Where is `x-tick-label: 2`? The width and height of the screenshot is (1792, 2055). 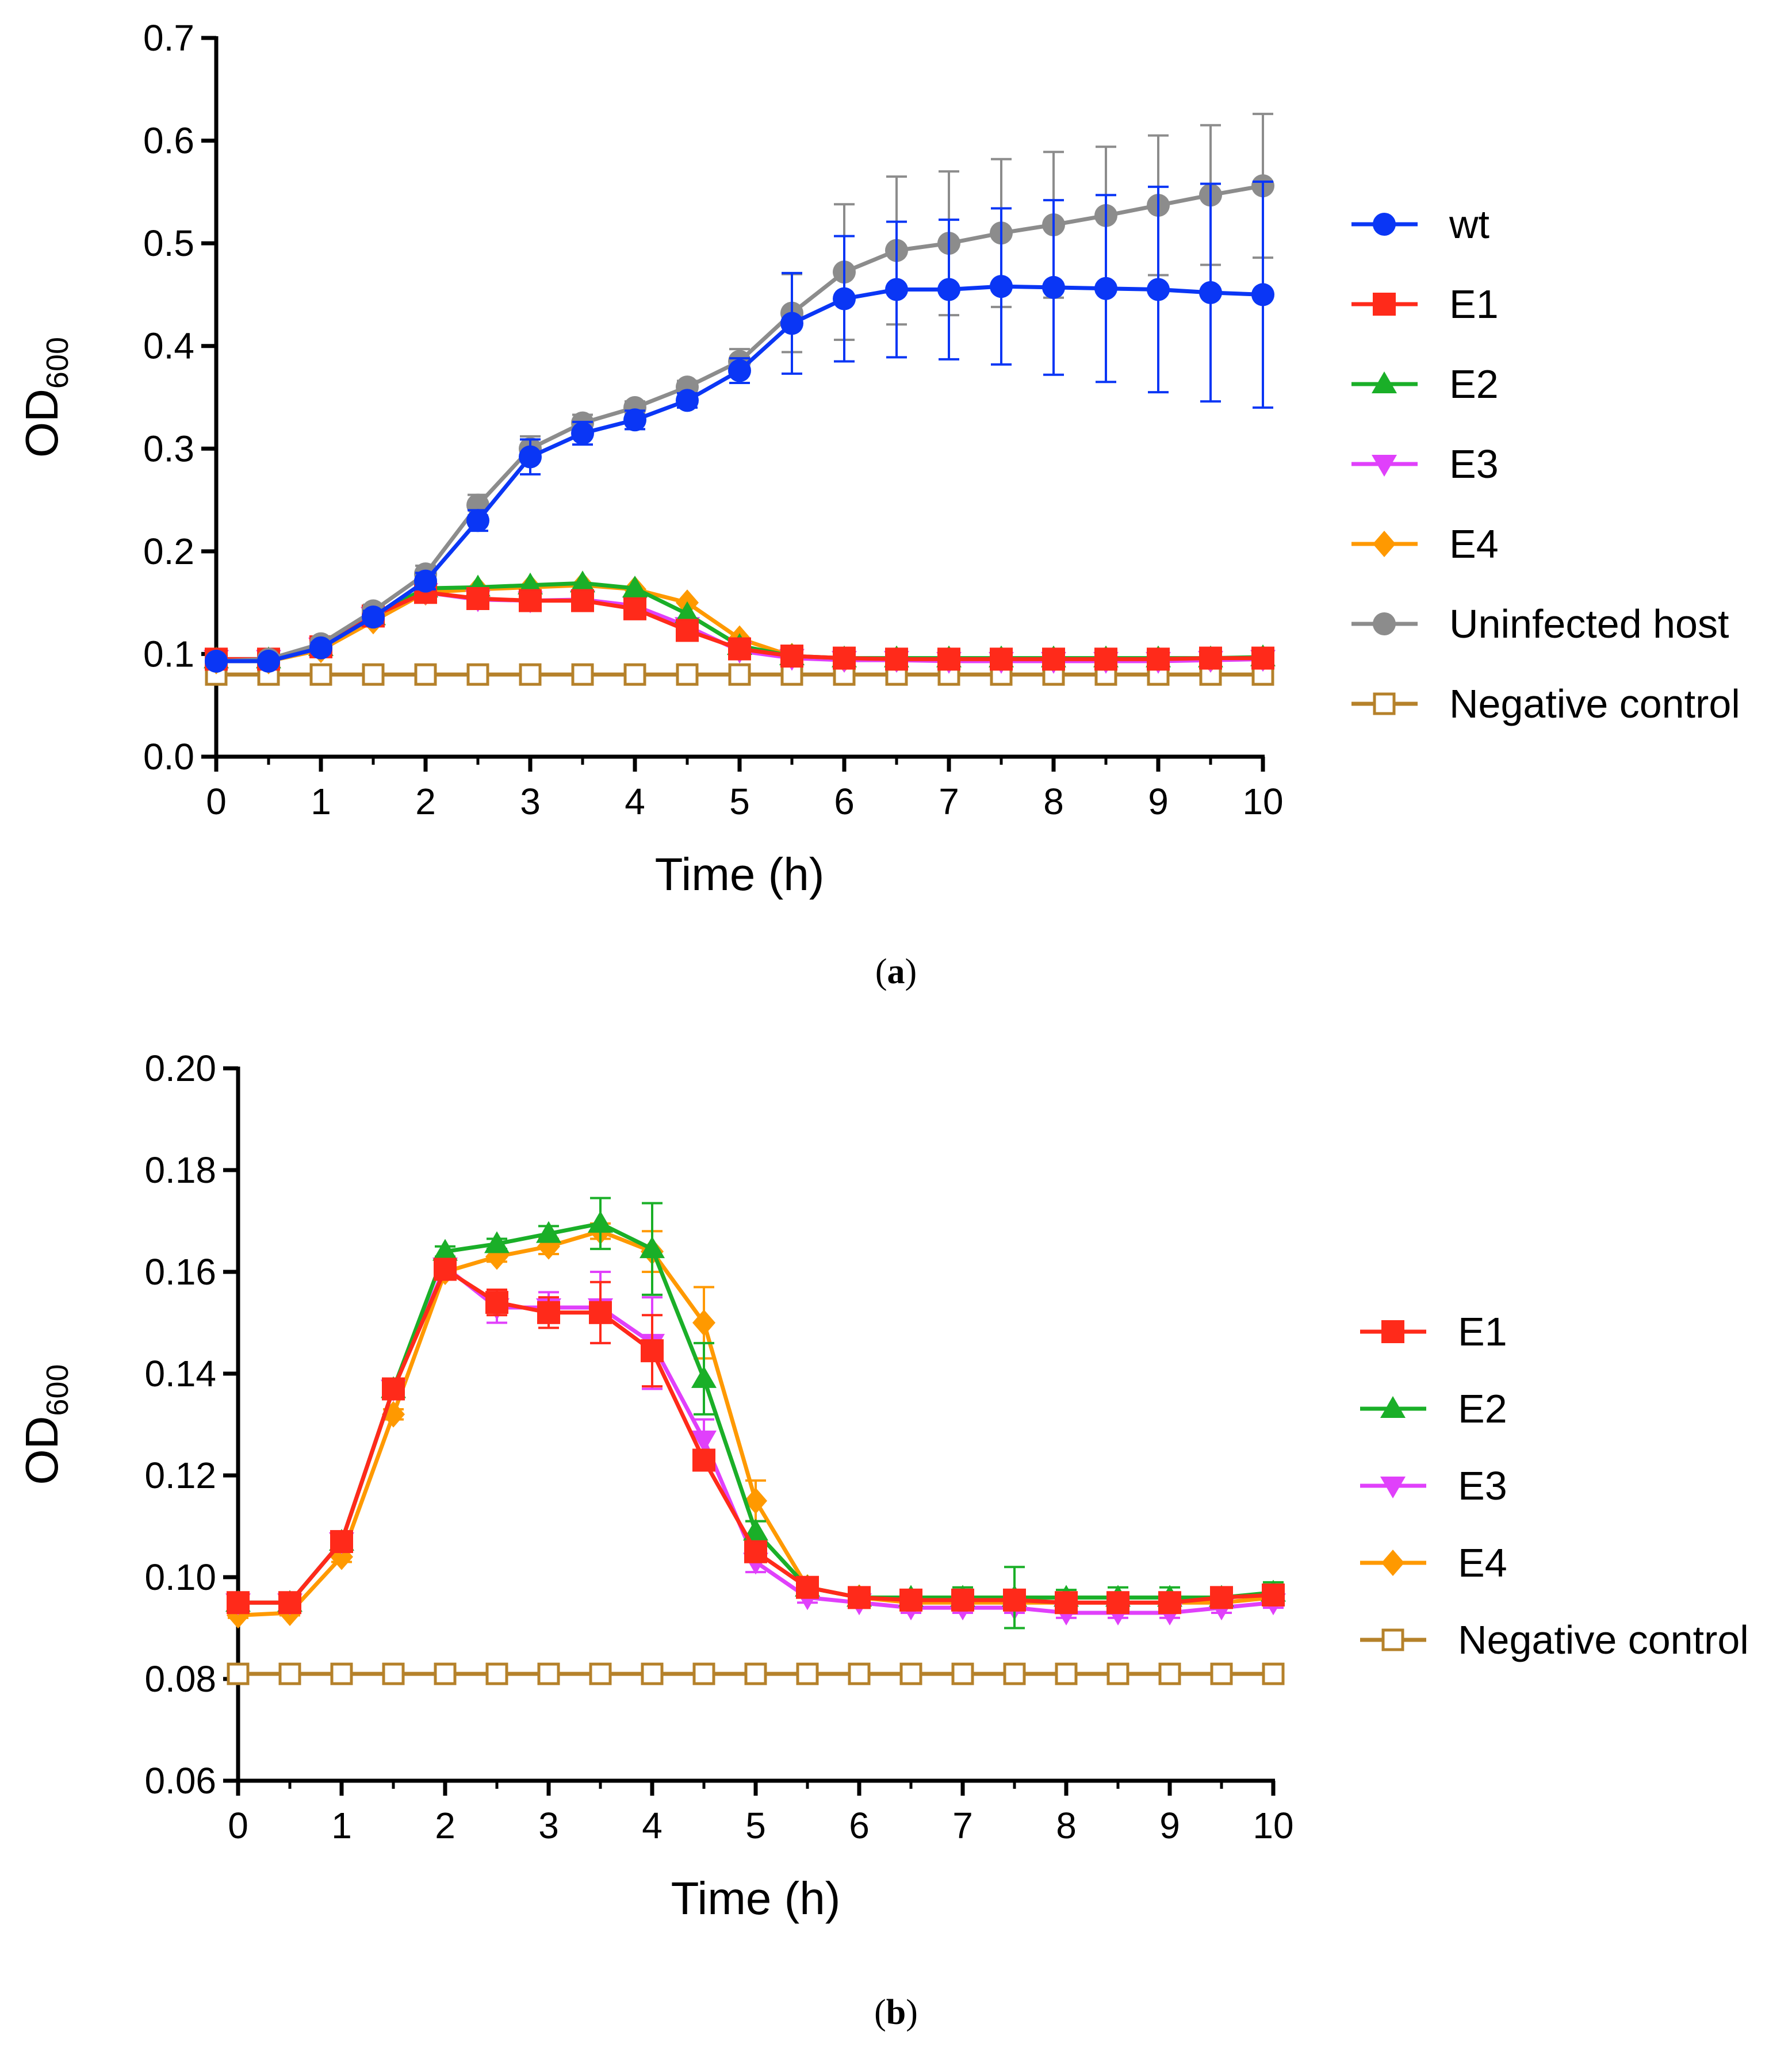
x-tick-label: 2 is located at coordinates (445, 1825).